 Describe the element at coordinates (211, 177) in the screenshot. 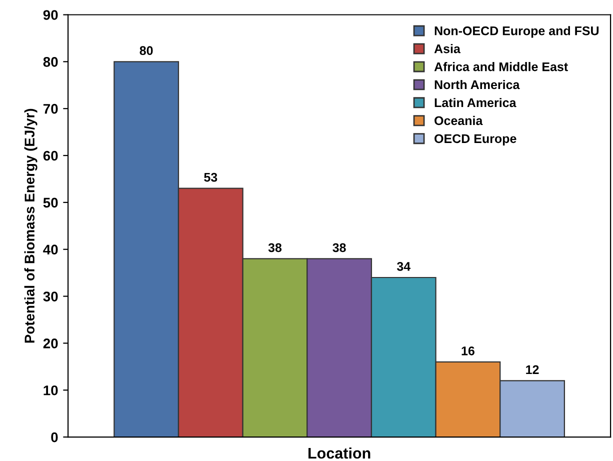

I see `data-label: 53` at that location.